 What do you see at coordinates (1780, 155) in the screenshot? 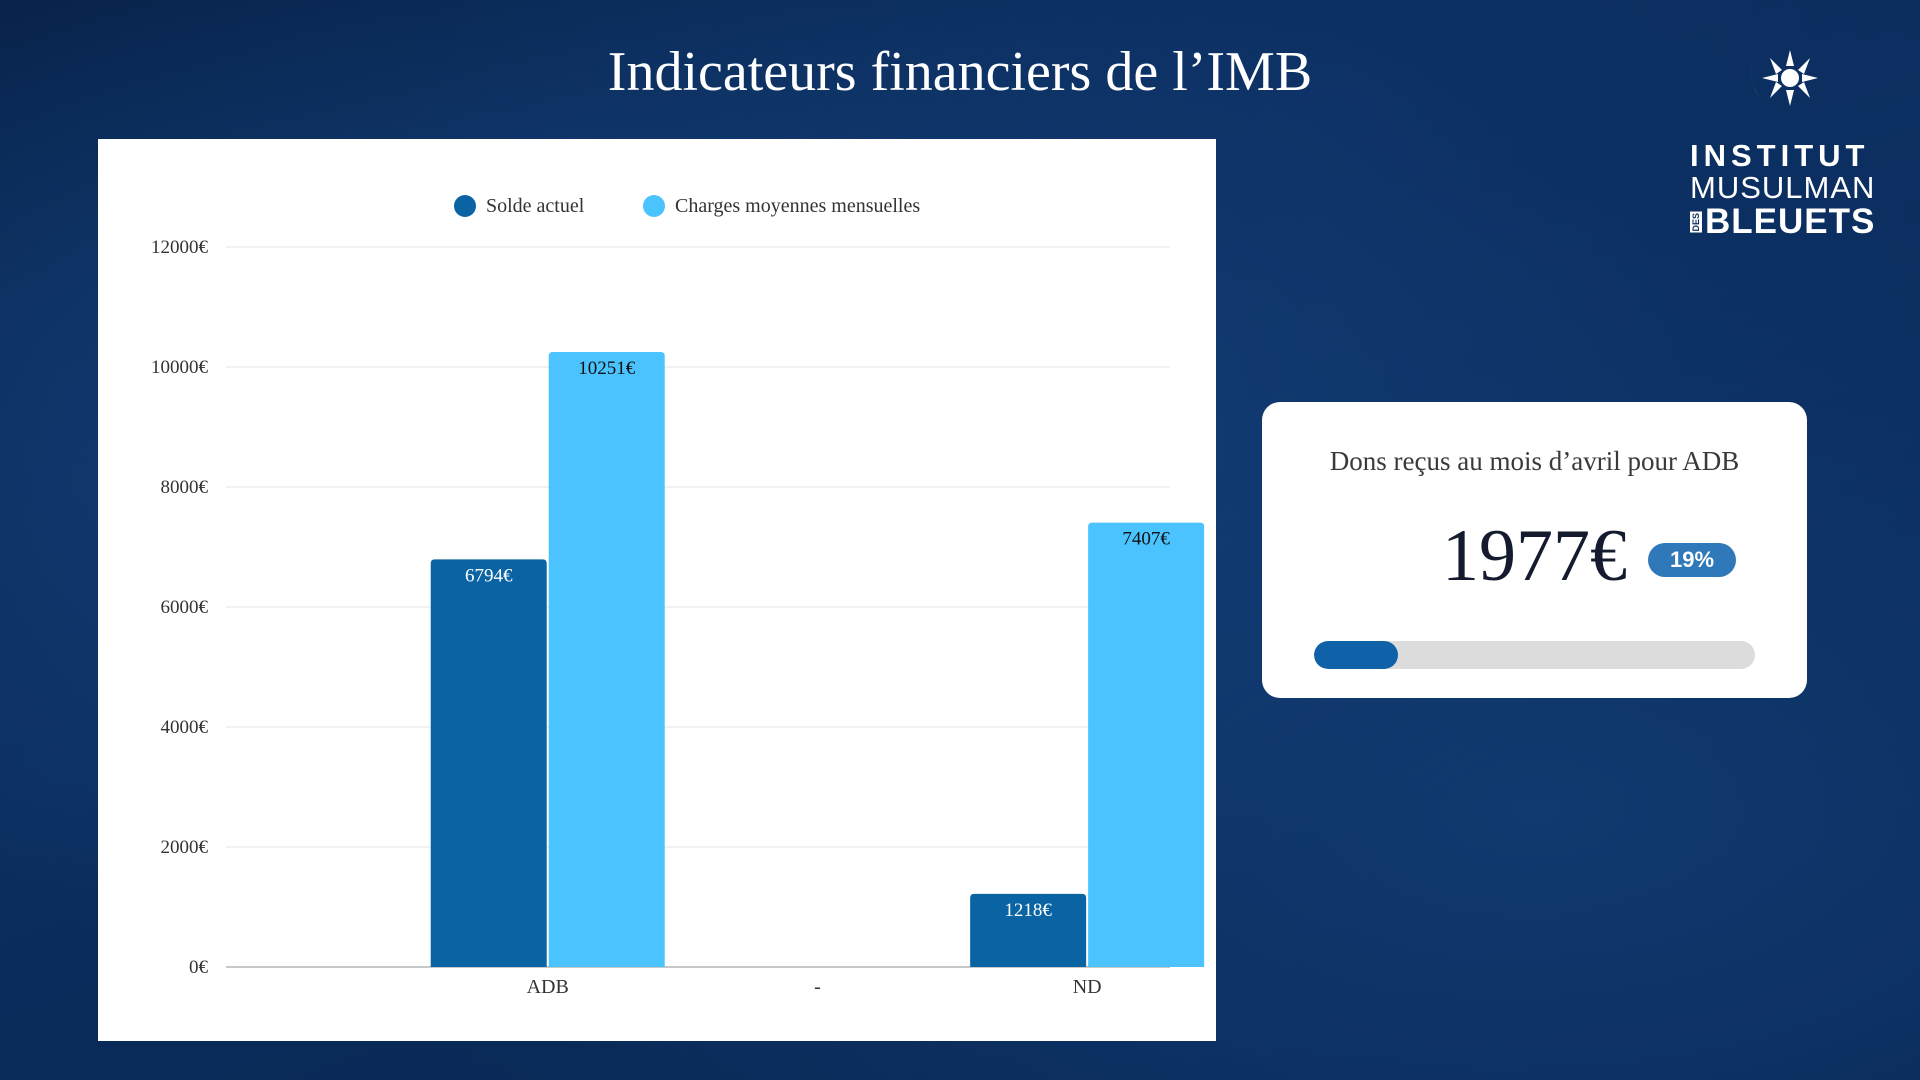
I see `logo-line-institut: INSTITUT` at bounding box center [1780, 155].